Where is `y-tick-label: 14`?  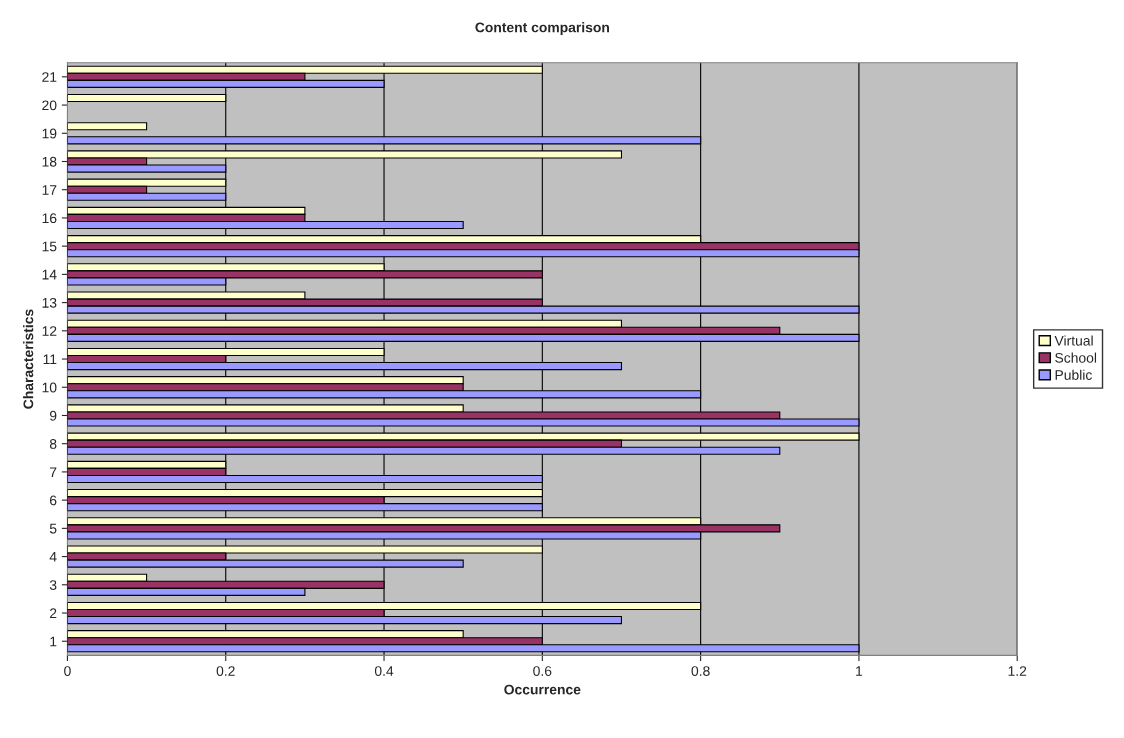
y-tick-label: 14 is located at coordinates (49, 274).